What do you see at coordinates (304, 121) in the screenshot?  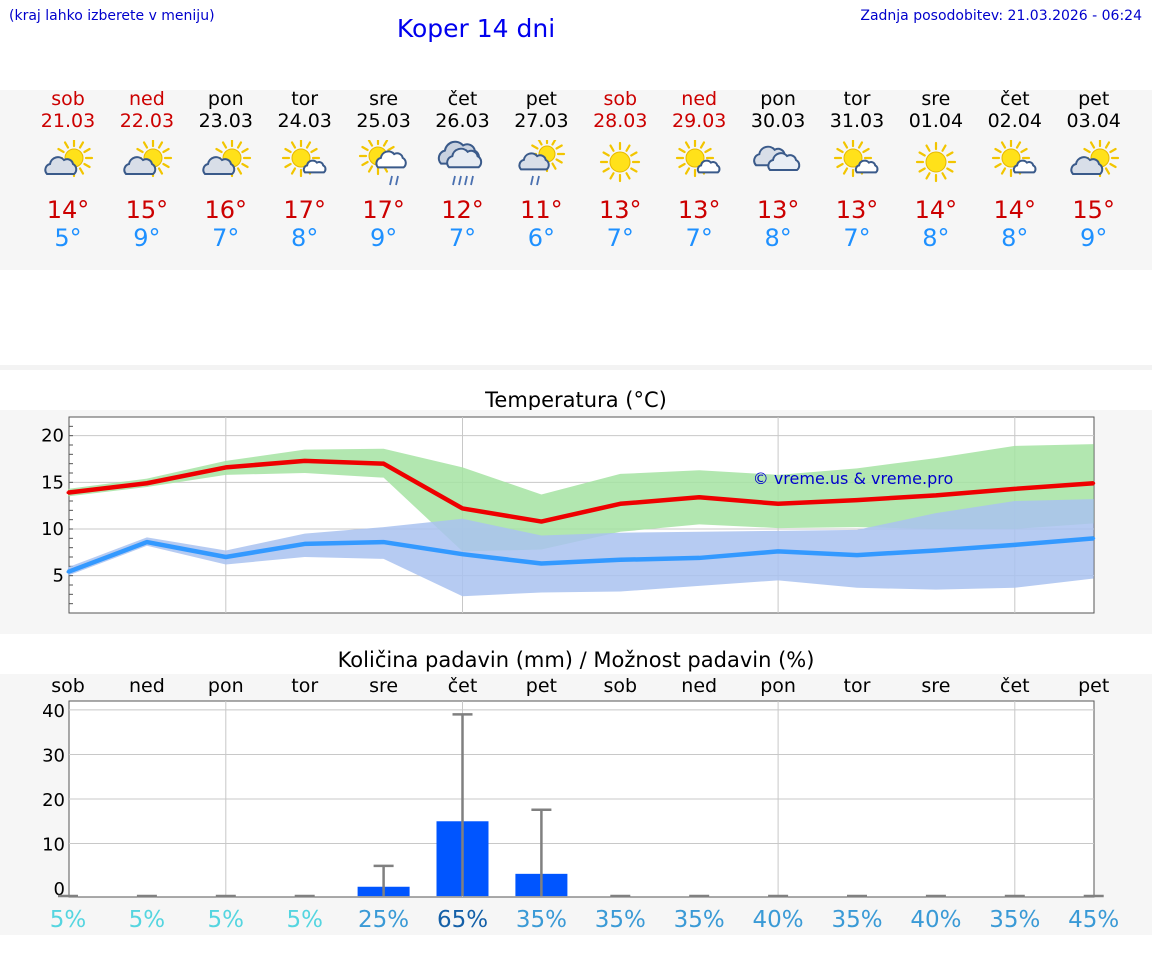 I see `day-date: 24.03` at bounding box center [304, 121].